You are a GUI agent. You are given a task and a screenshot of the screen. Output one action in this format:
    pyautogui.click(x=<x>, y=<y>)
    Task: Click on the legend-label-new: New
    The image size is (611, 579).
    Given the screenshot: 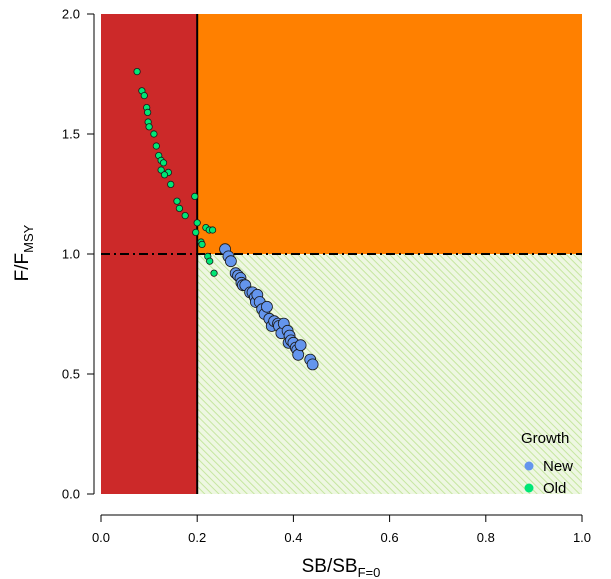 What is the action you would take?
    pyautogui.click(x=558, y=466)
    